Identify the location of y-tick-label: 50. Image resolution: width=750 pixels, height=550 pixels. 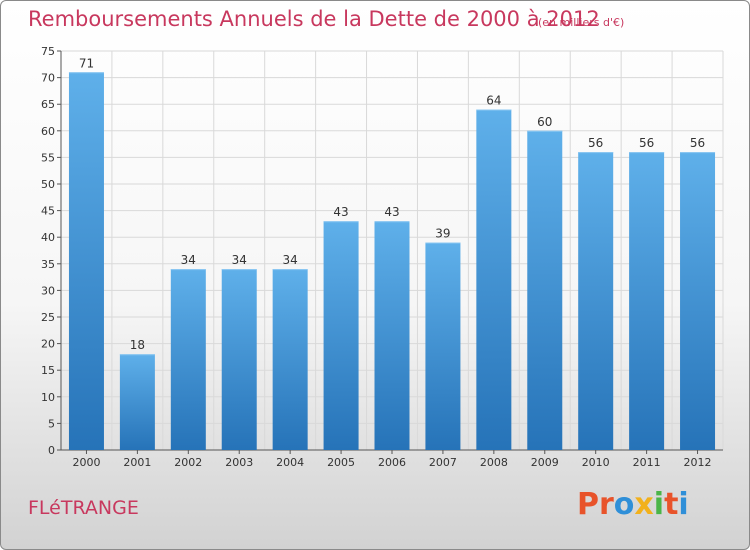
(48, 184).